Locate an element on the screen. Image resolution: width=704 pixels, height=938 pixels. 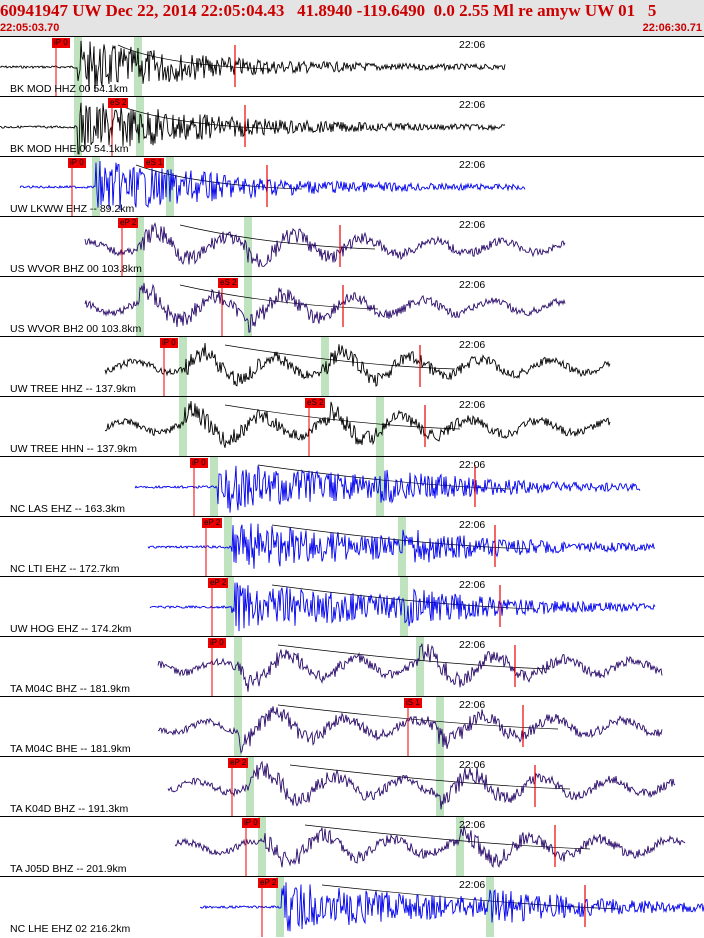
trace-panel: 22:06 iP 0 NC LAS EHZ -- 163.3km is located at coordinates (352, 486).